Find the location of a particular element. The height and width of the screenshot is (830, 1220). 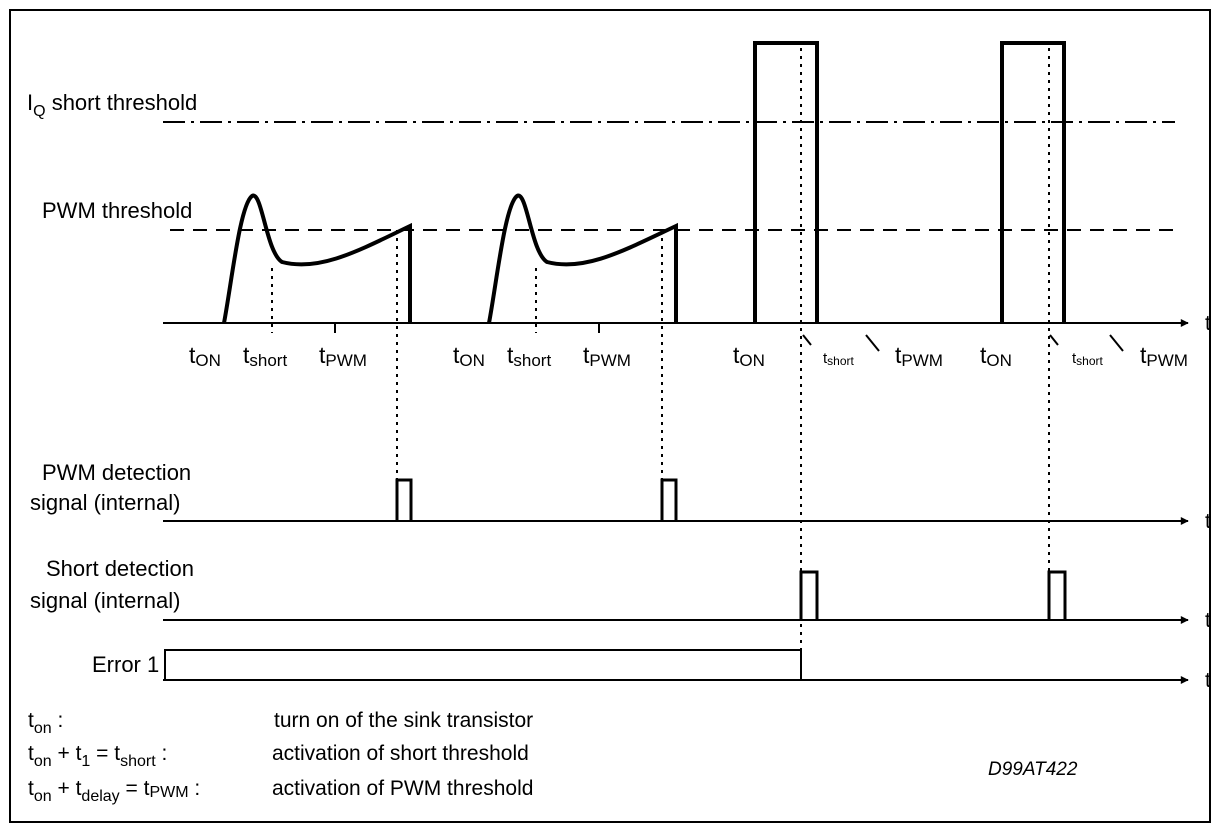

tshort-marker-4: tshort is located at coordinates (1088, 359).